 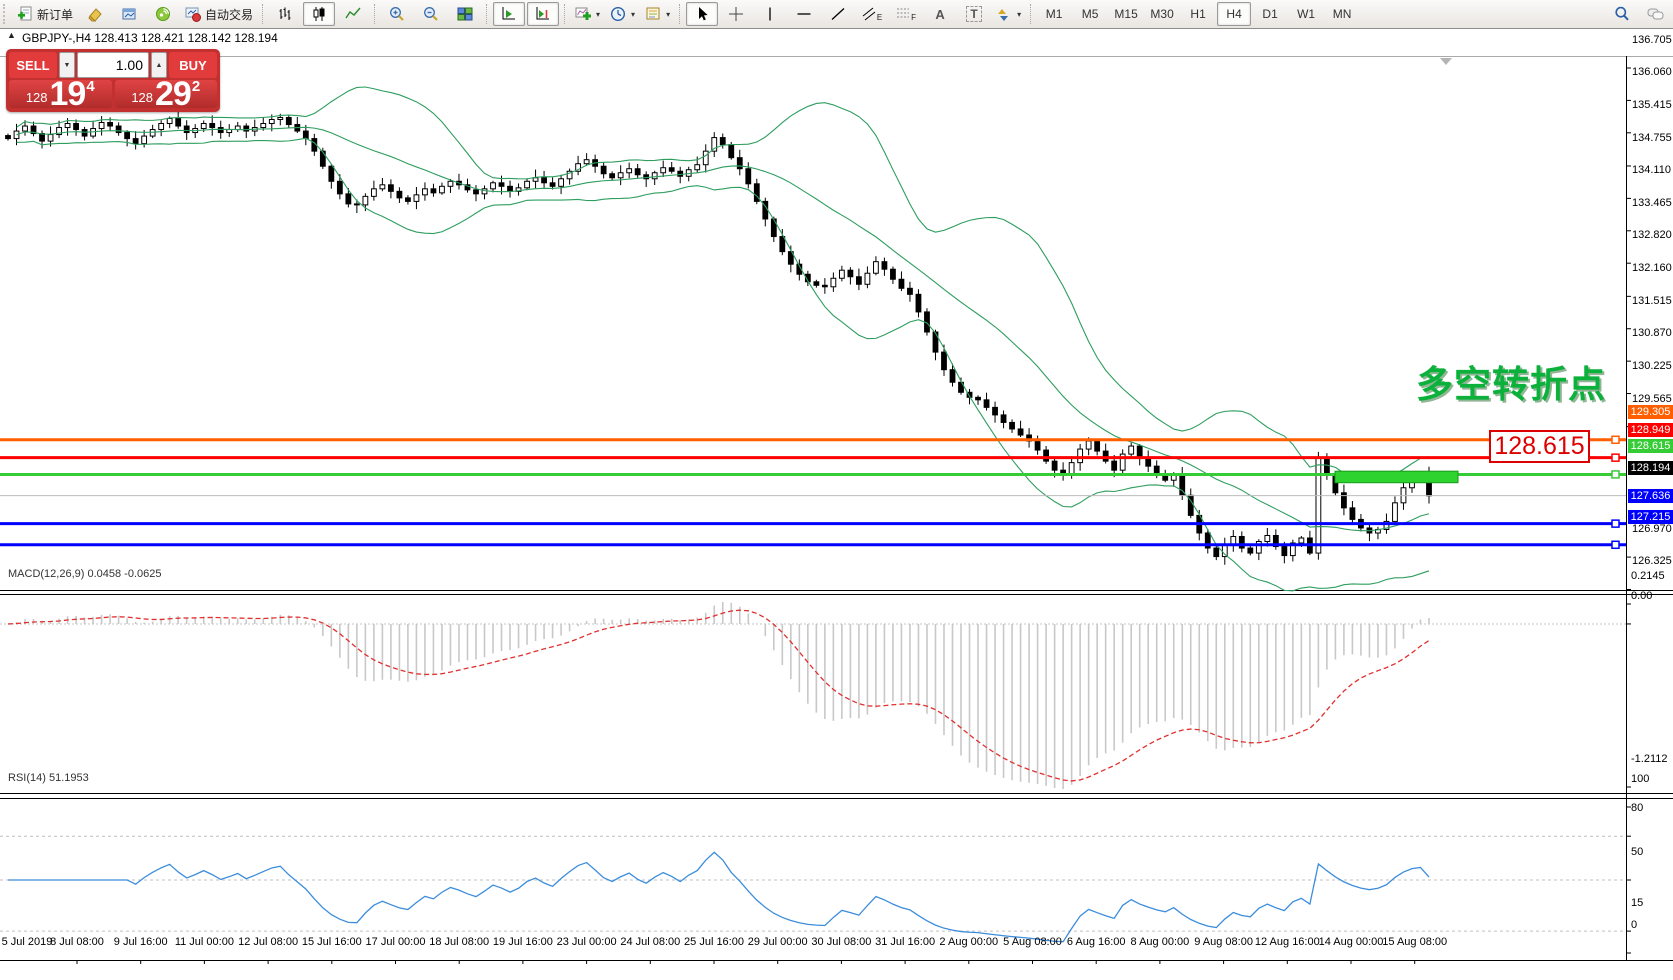 I want to click on indicators-icon, so click(x=583, y=13).